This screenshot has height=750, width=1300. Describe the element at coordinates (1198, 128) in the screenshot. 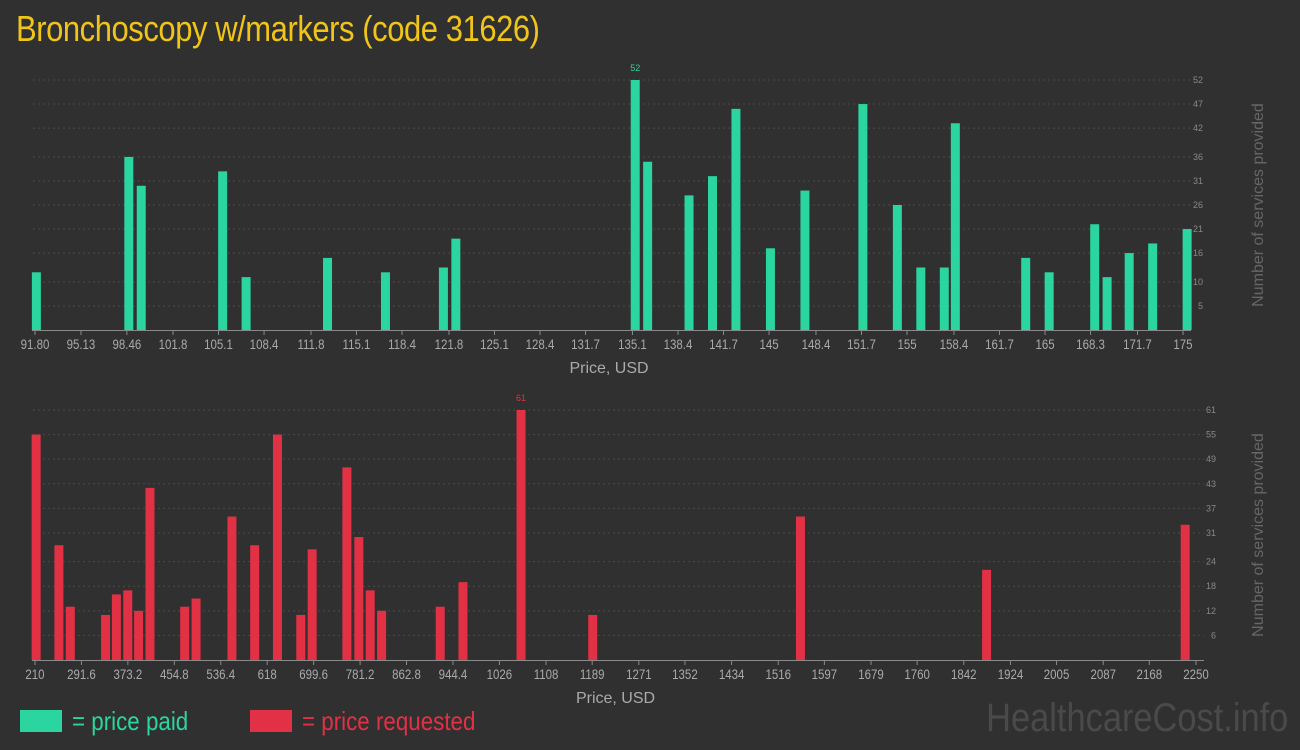

I see `paid-ytick-label: 42` at that location.